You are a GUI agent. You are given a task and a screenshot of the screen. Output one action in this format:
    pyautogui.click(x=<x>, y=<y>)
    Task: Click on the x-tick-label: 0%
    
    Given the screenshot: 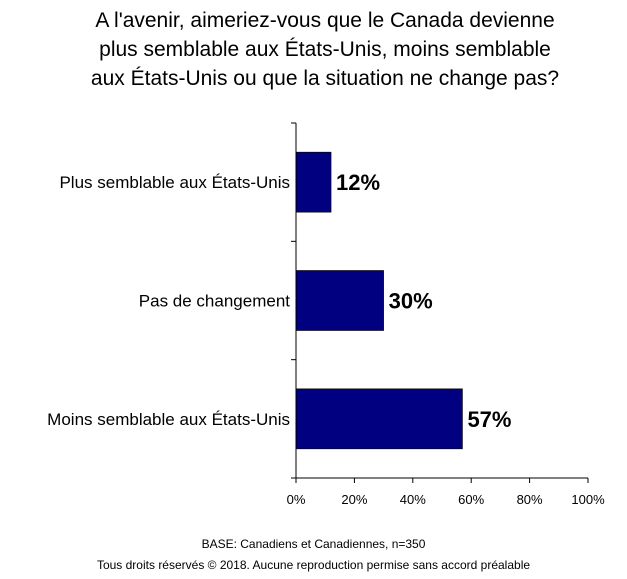 What is the action you would take?
    pyautogui.click(x=296, y=499)
    